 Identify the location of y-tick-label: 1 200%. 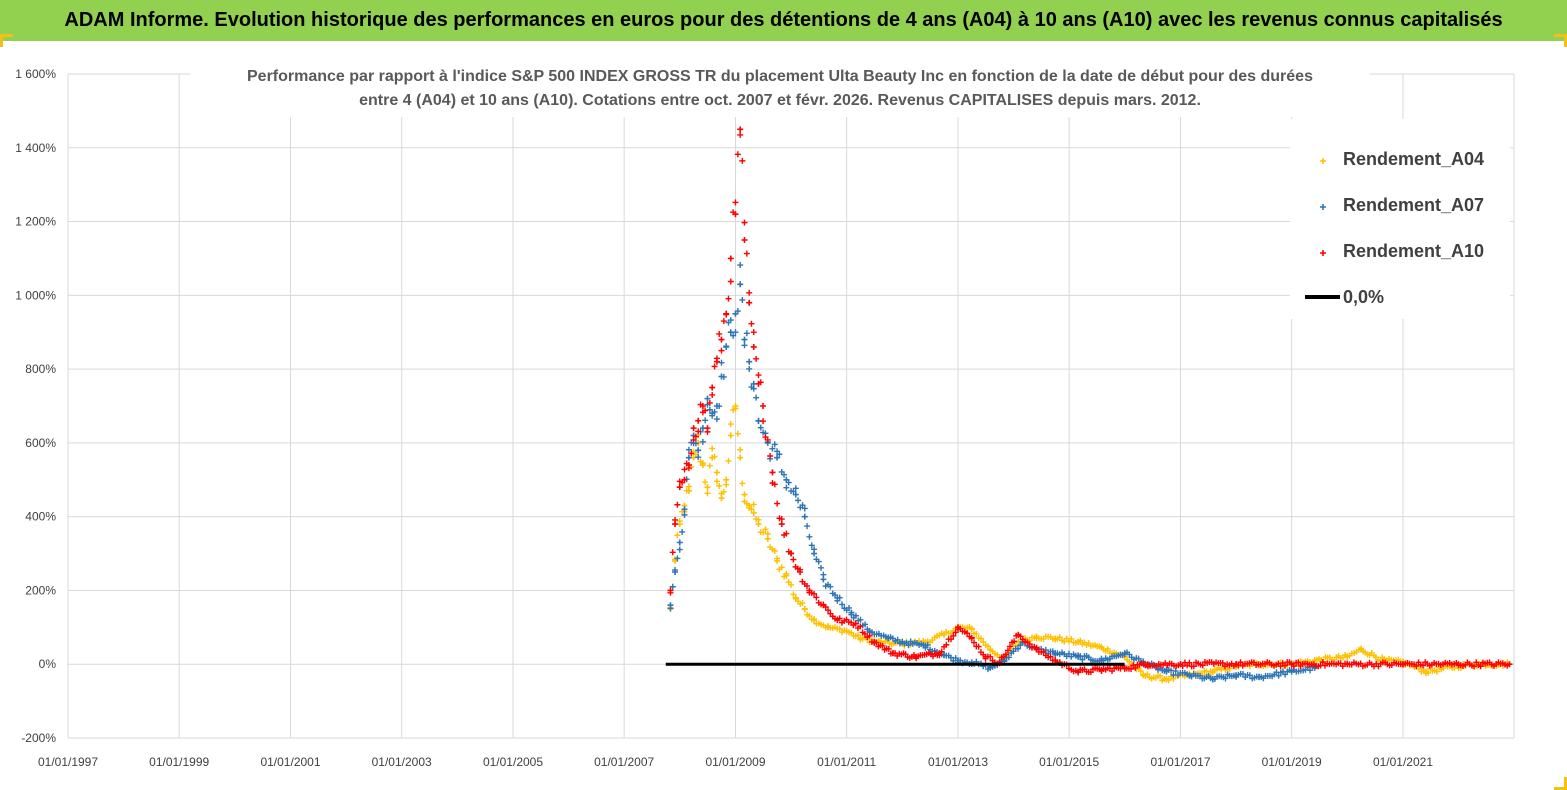
(35, 222).